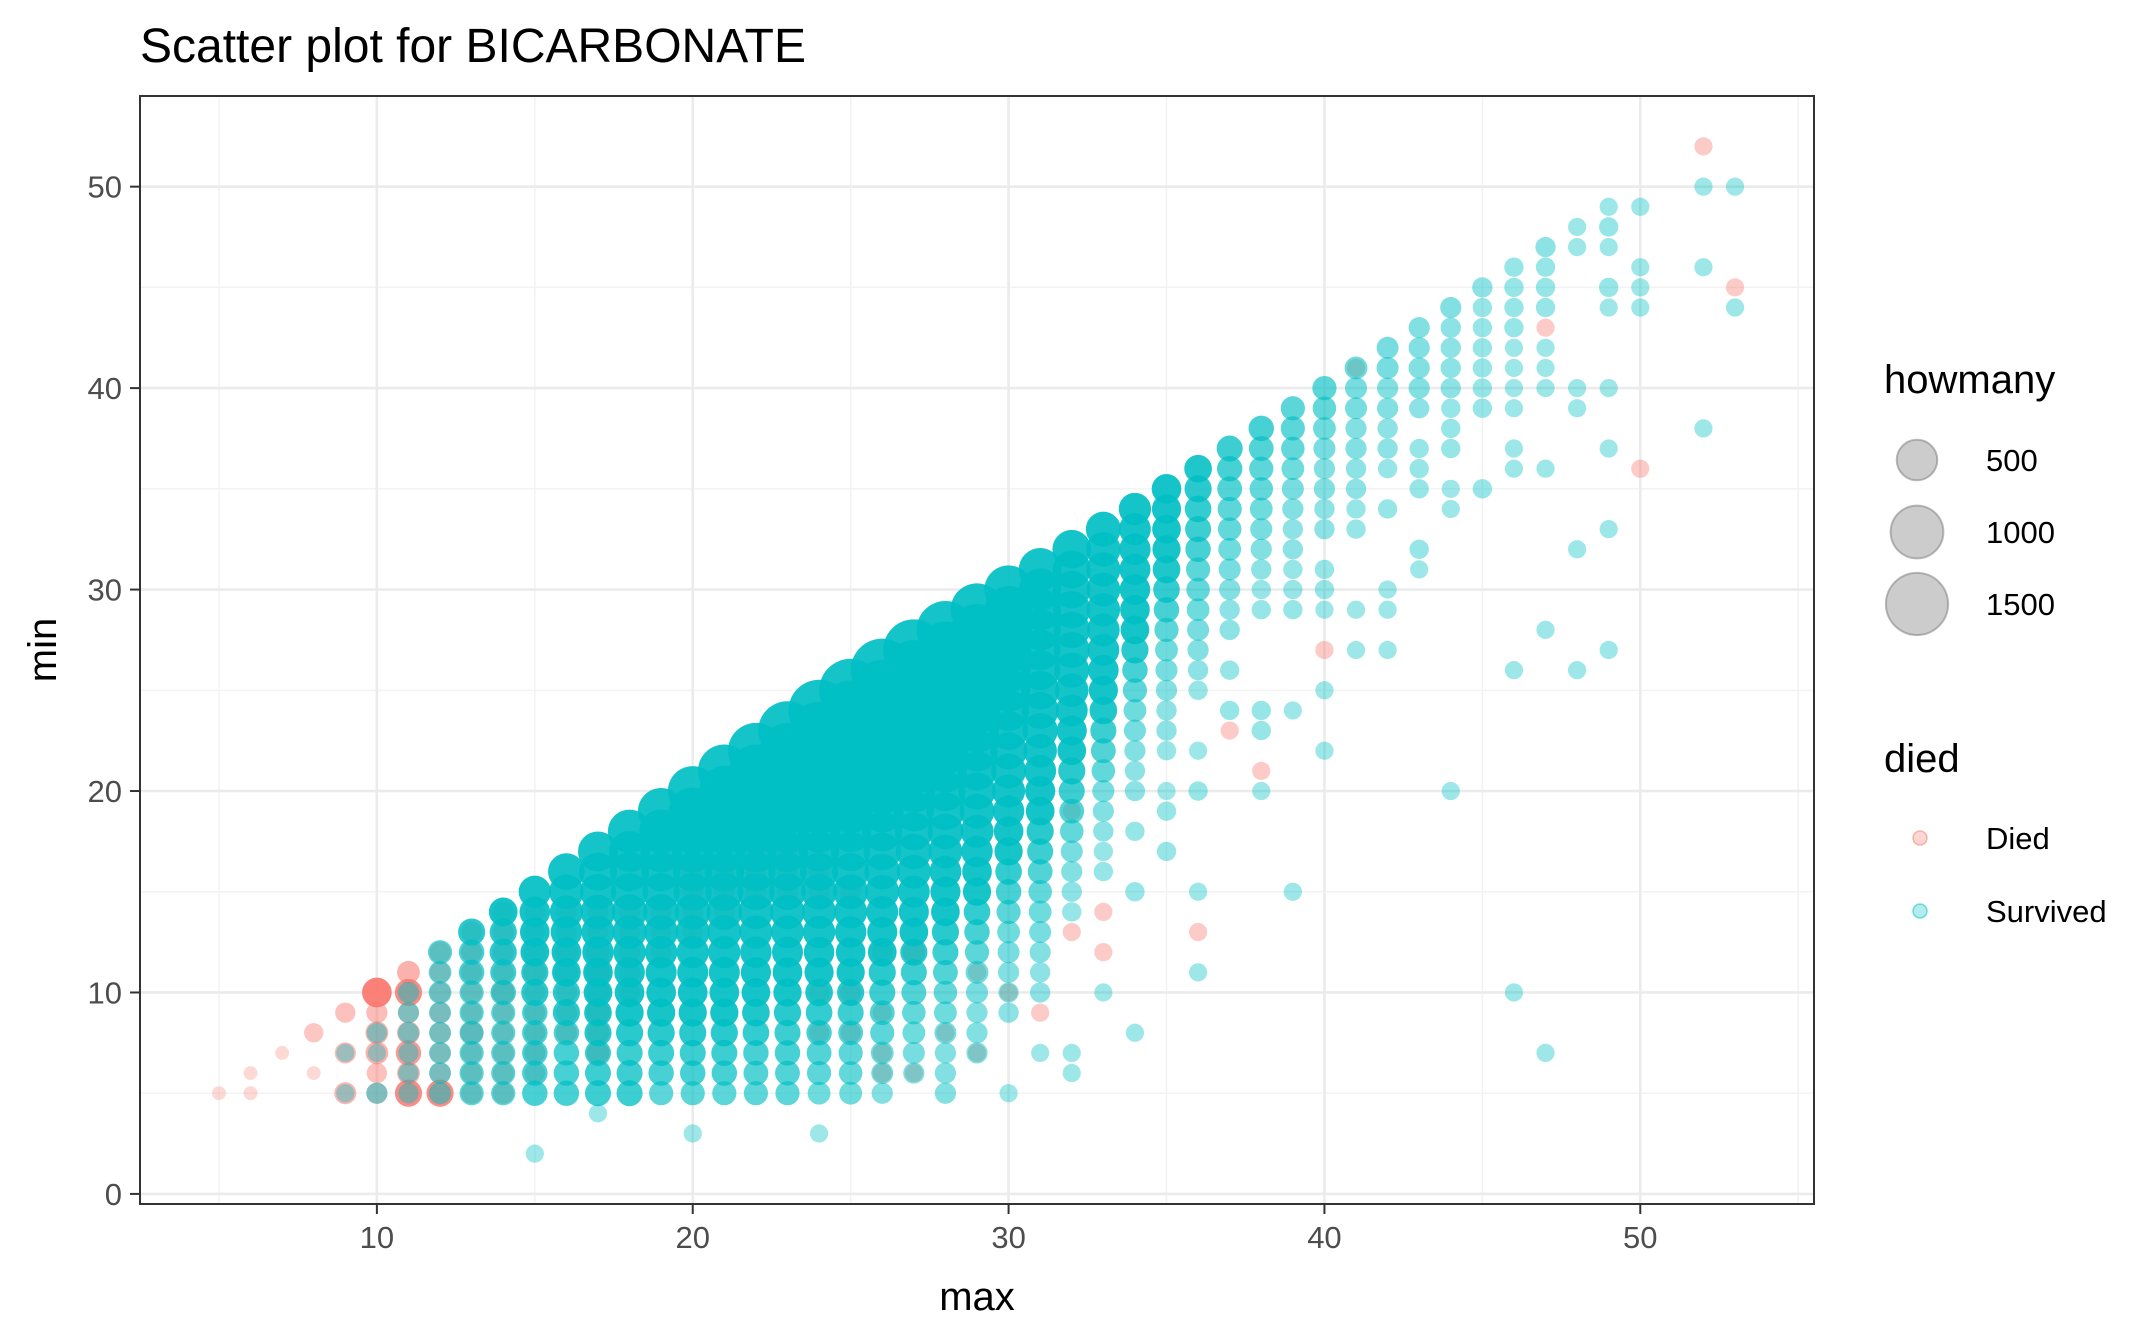 Image resolution: width=2146 pixels, height=1326 pixels. What do you see at coordinates (1922, 759) in the screenshot?
I see `color-legend-title: died` at bounding box center [1922, 759].